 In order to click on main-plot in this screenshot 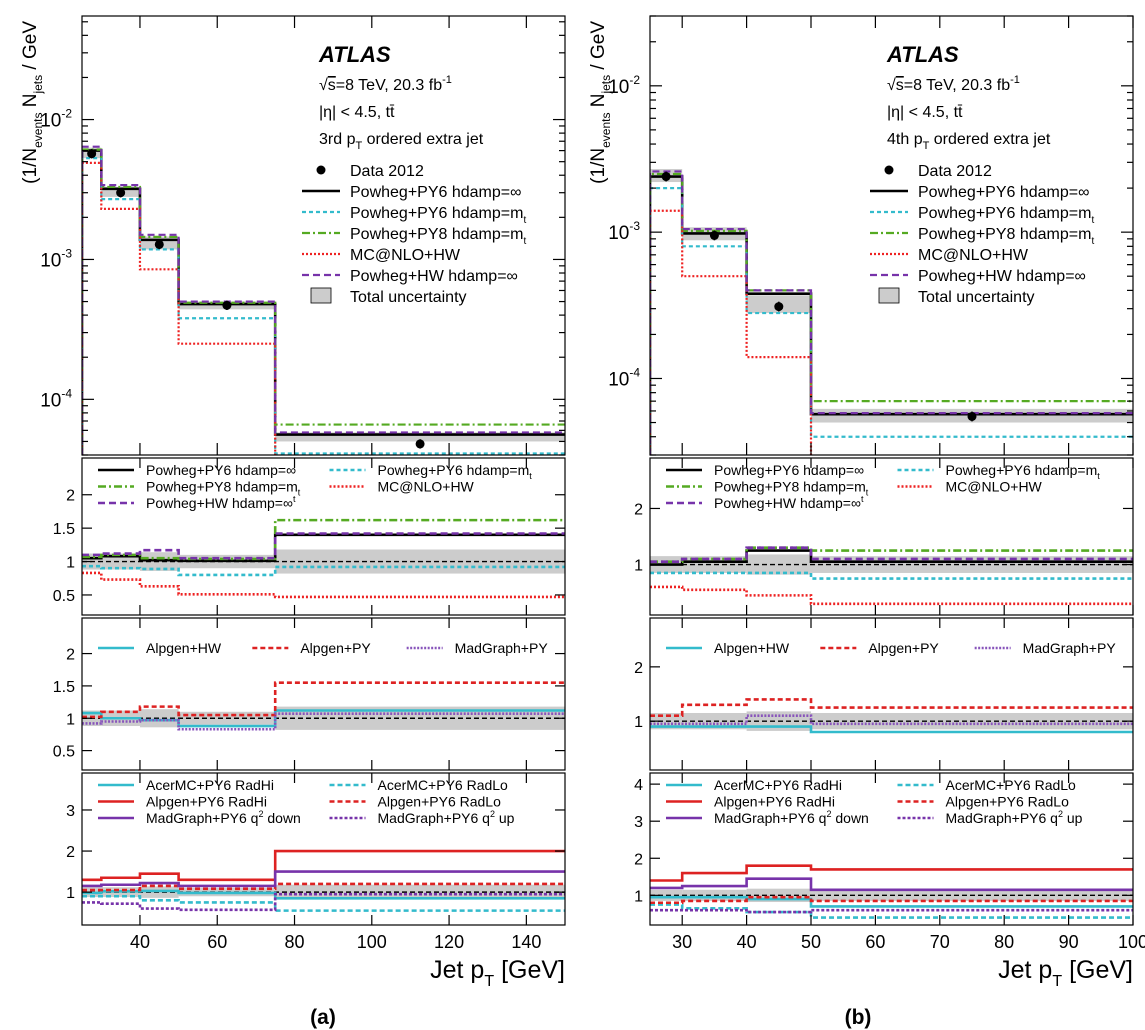, I will do `click(323, 300)`.